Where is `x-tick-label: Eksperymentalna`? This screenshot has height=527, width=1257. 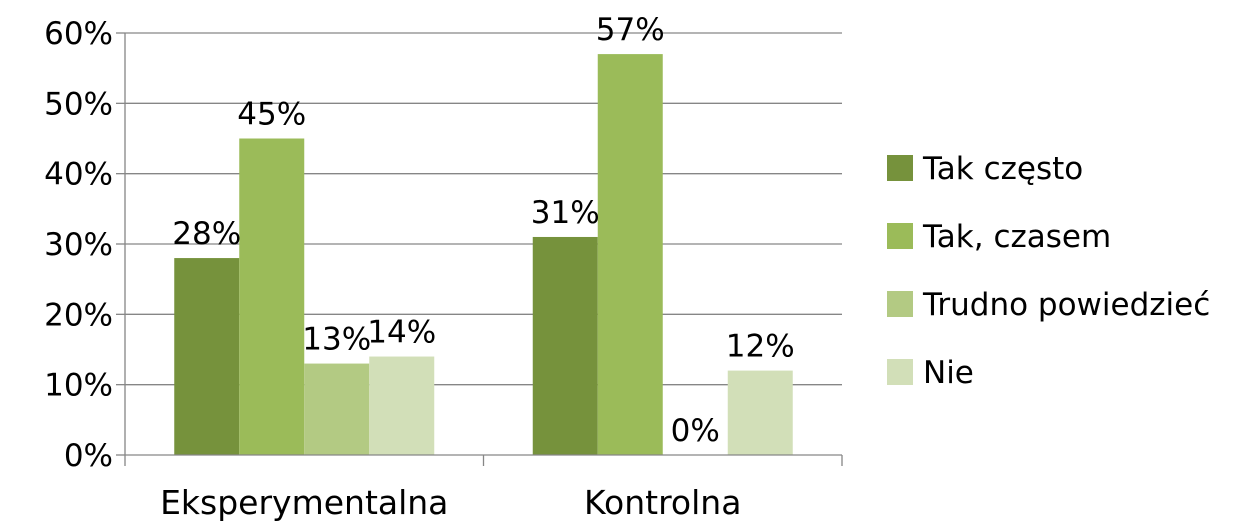
x-tick-label: Eksperymentalna is located at coordinates (304, 502).